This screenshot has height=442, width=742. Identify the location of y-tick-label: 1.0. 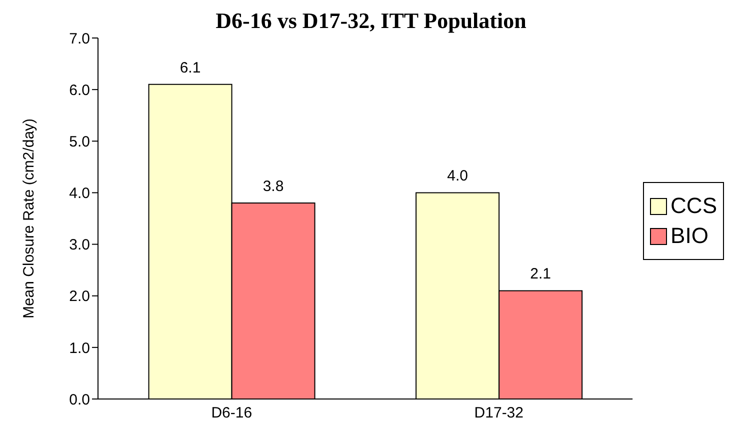
(79, 348).